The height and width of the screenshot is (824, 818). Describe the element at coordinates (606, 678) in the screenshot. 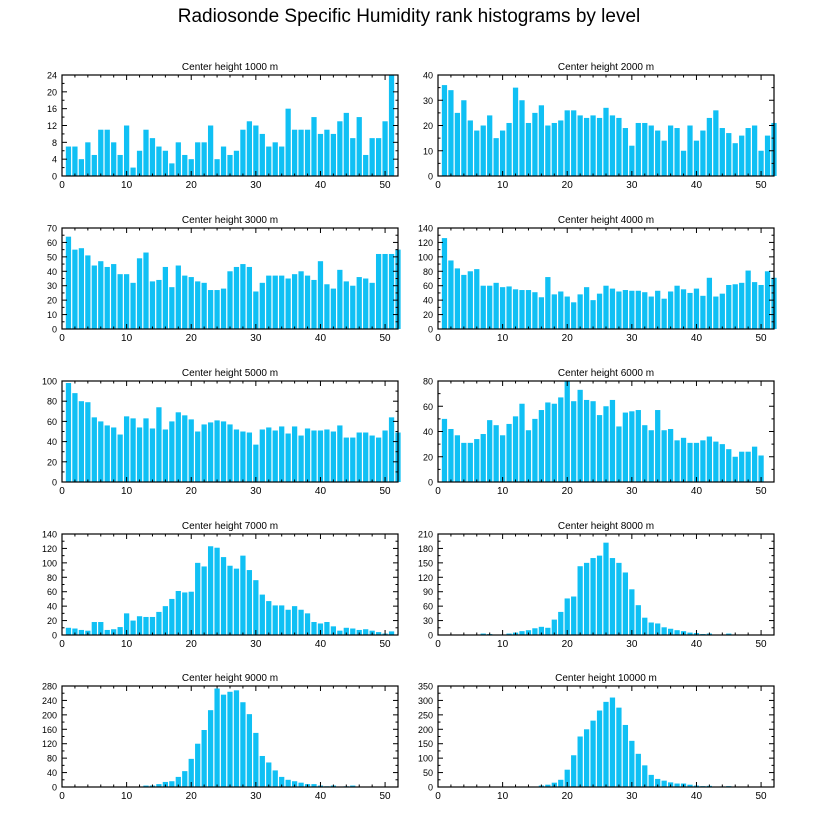

I see `panel-title: Center height 10000 m` at that location.